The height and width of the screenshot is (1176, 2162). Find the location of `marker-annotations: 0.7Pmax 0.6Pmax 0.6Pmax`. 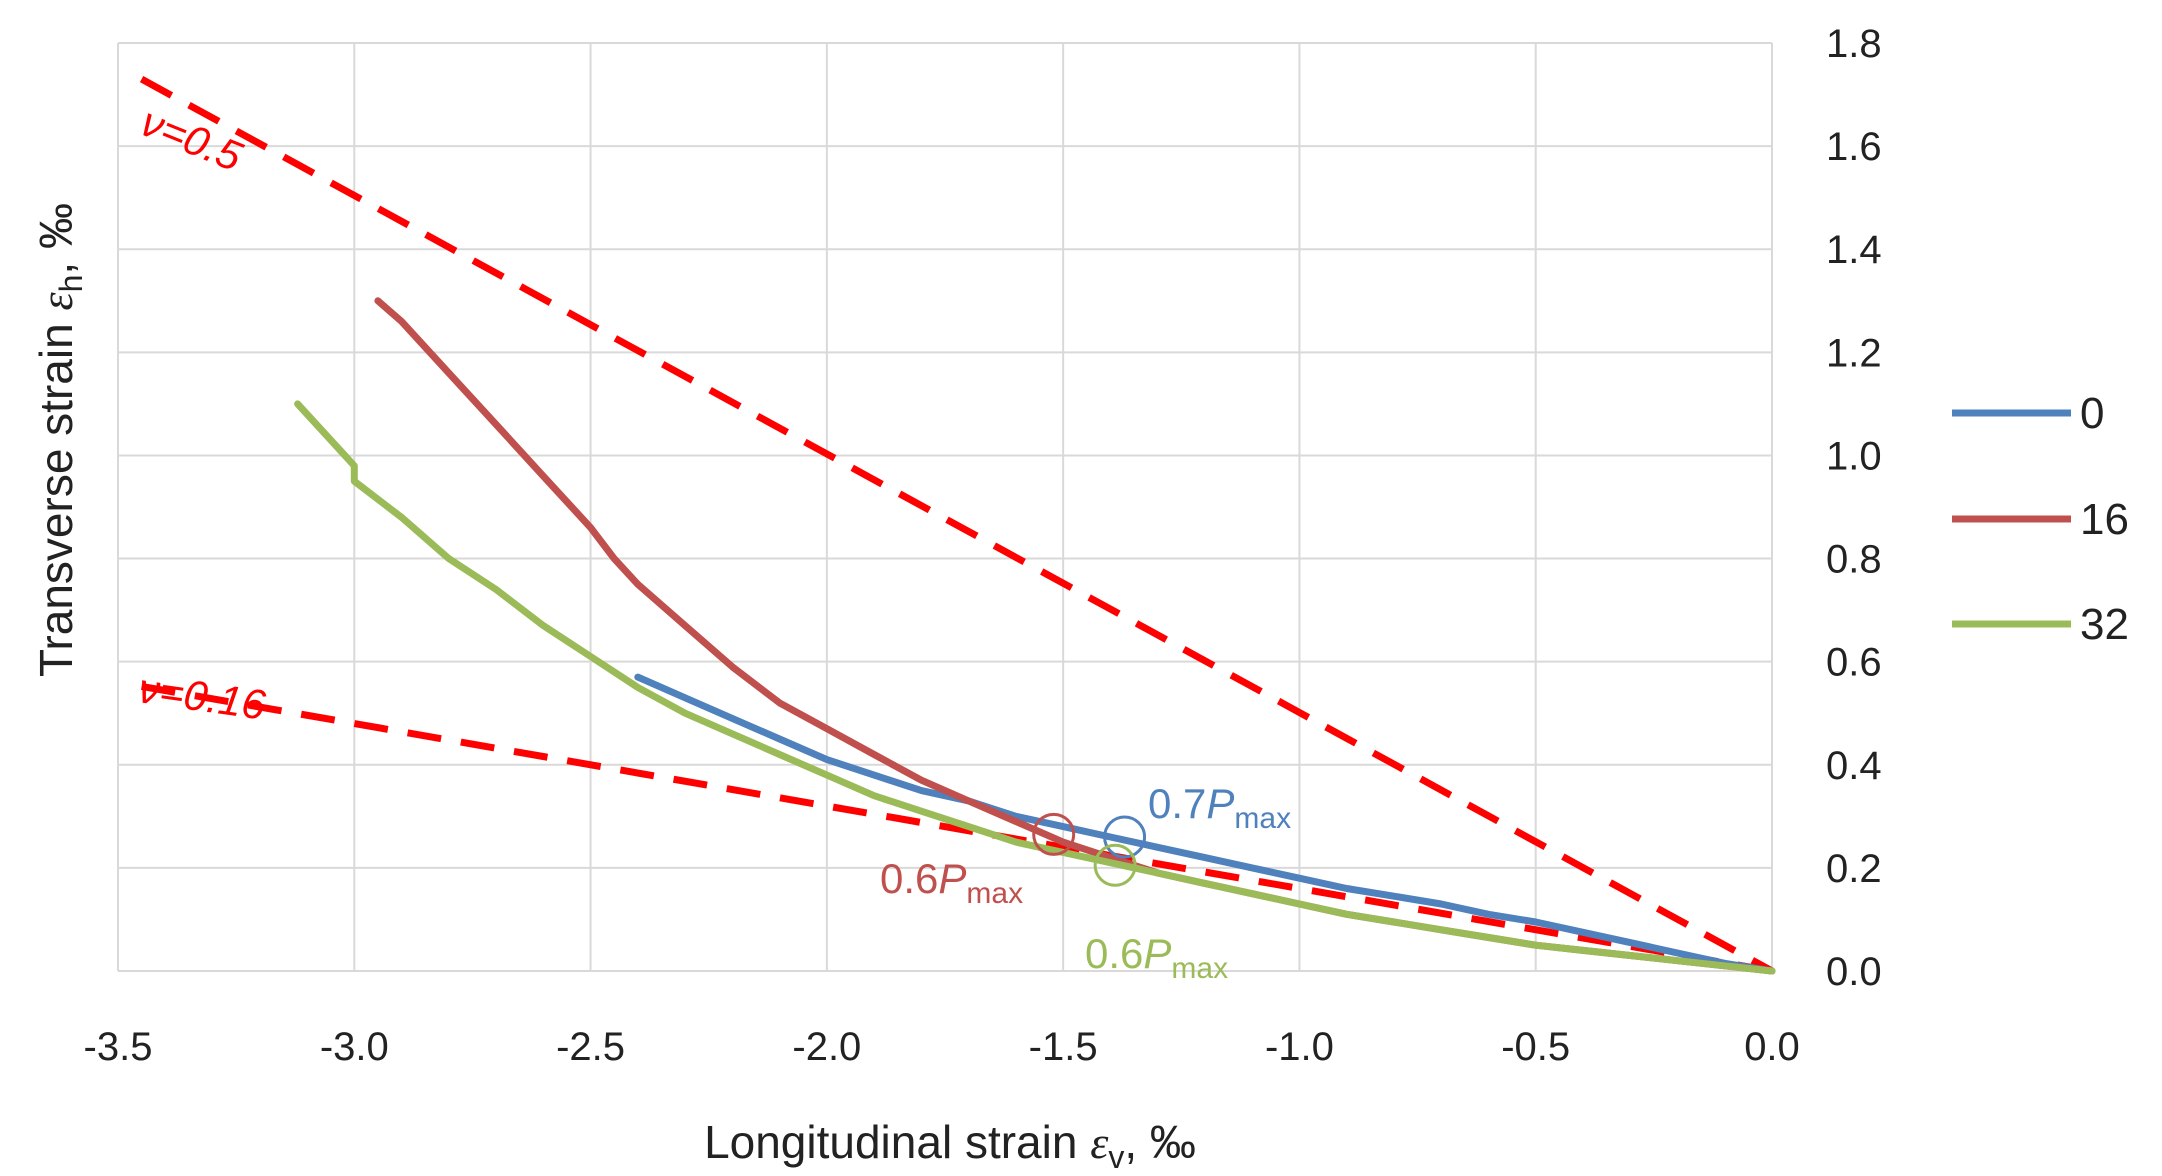

marker-annotations: 0.7Pmax 0.6Pmax 0.6Pmax is located at coordinates (1085, 882).